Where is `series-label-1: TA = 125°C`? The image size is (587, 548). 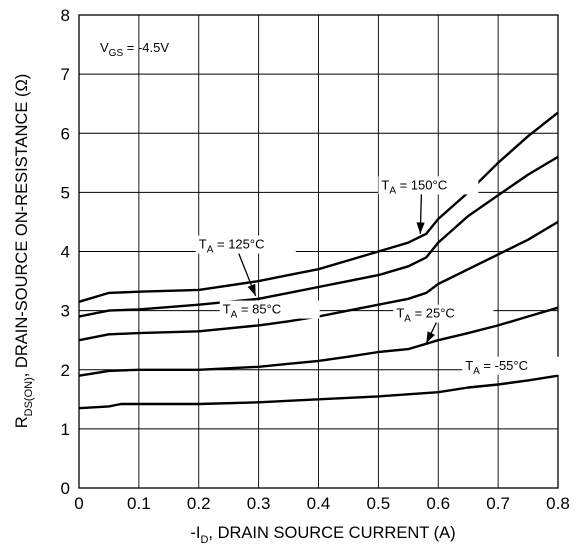 series-label-1: TA = 125°C is located at coordinates (232, 246).